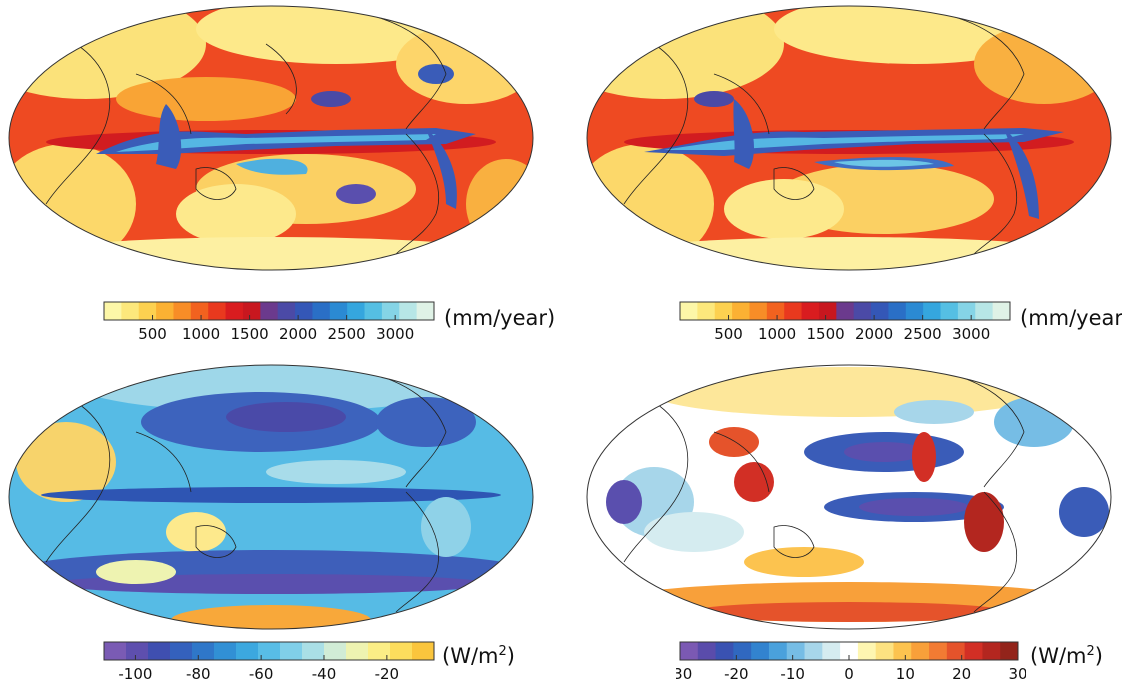 The height and width of the screenshot is (686, 1122). I want to click on colorbar-tick-label: 10, so click(905, 674).